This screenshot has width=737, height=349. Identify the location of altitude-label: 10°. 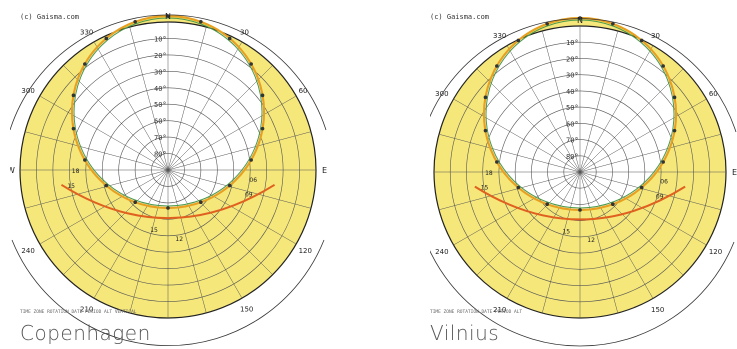
(572, 43).